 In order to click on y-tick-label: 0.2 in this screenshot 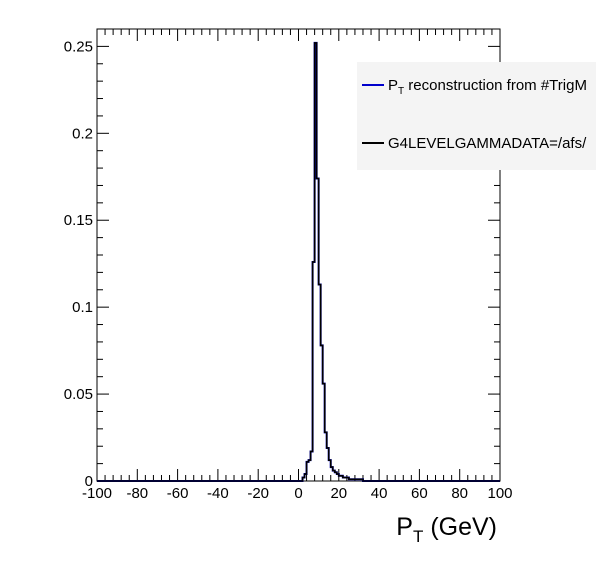, I will do `click(82, 133)`.